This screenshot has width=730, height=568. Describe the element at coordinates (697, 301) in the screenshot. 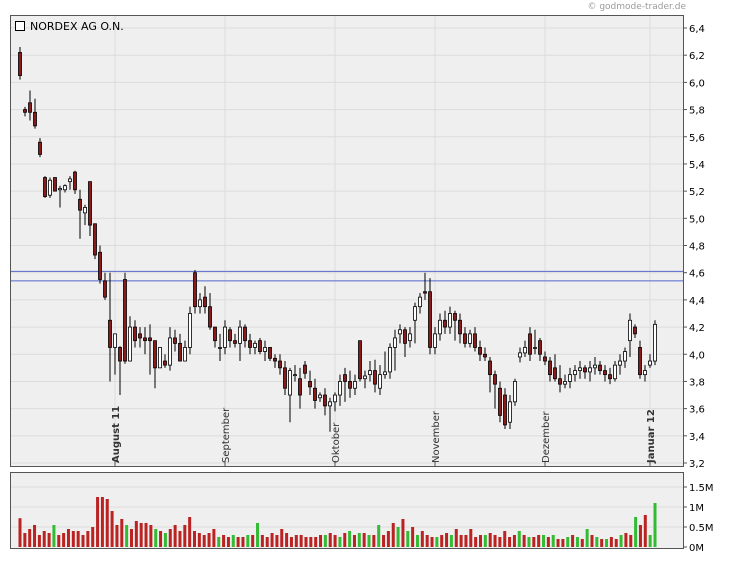

I see `price-tick-label: 4,4` at that location.